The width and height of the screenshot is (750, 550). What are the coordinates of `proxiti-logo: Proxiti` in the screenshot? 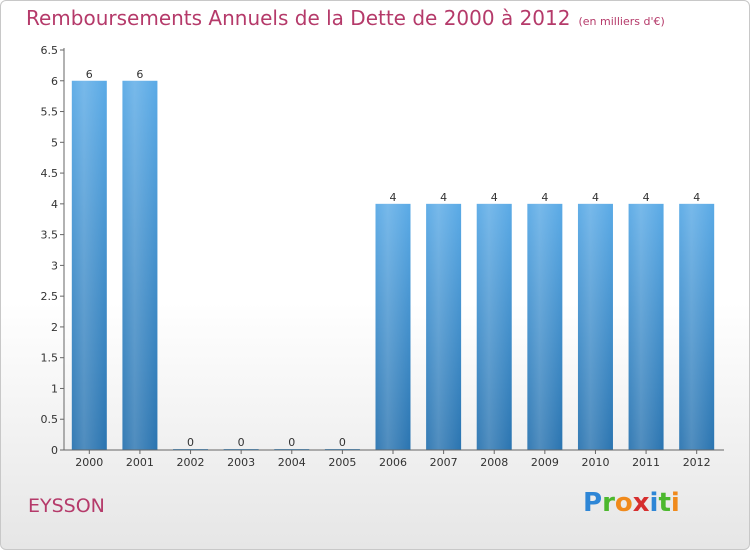 It's located at (631, 503).